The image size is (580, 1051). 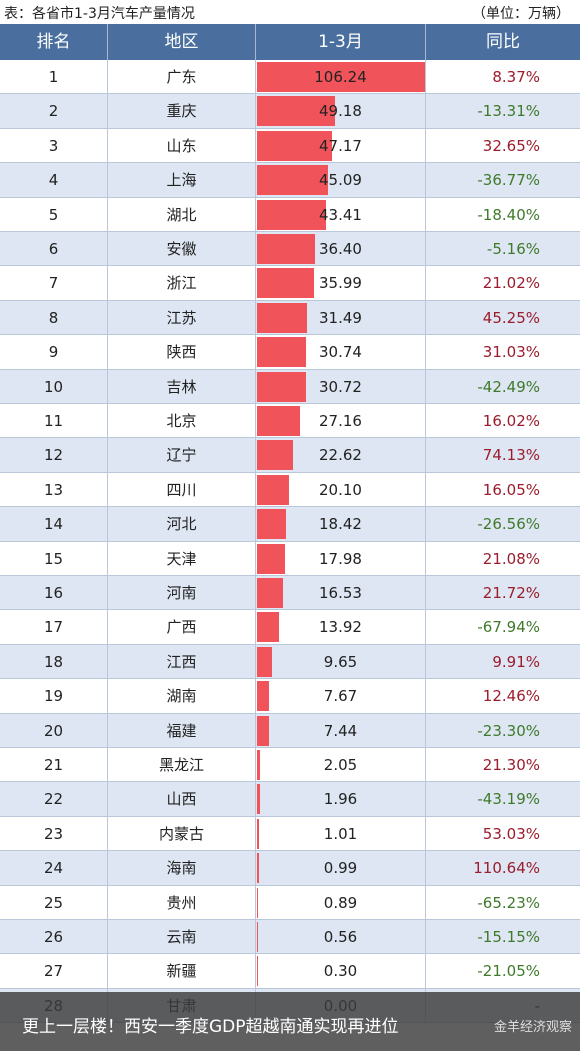 I want to click on region-cell: 北京, so click(x=182, y=421).